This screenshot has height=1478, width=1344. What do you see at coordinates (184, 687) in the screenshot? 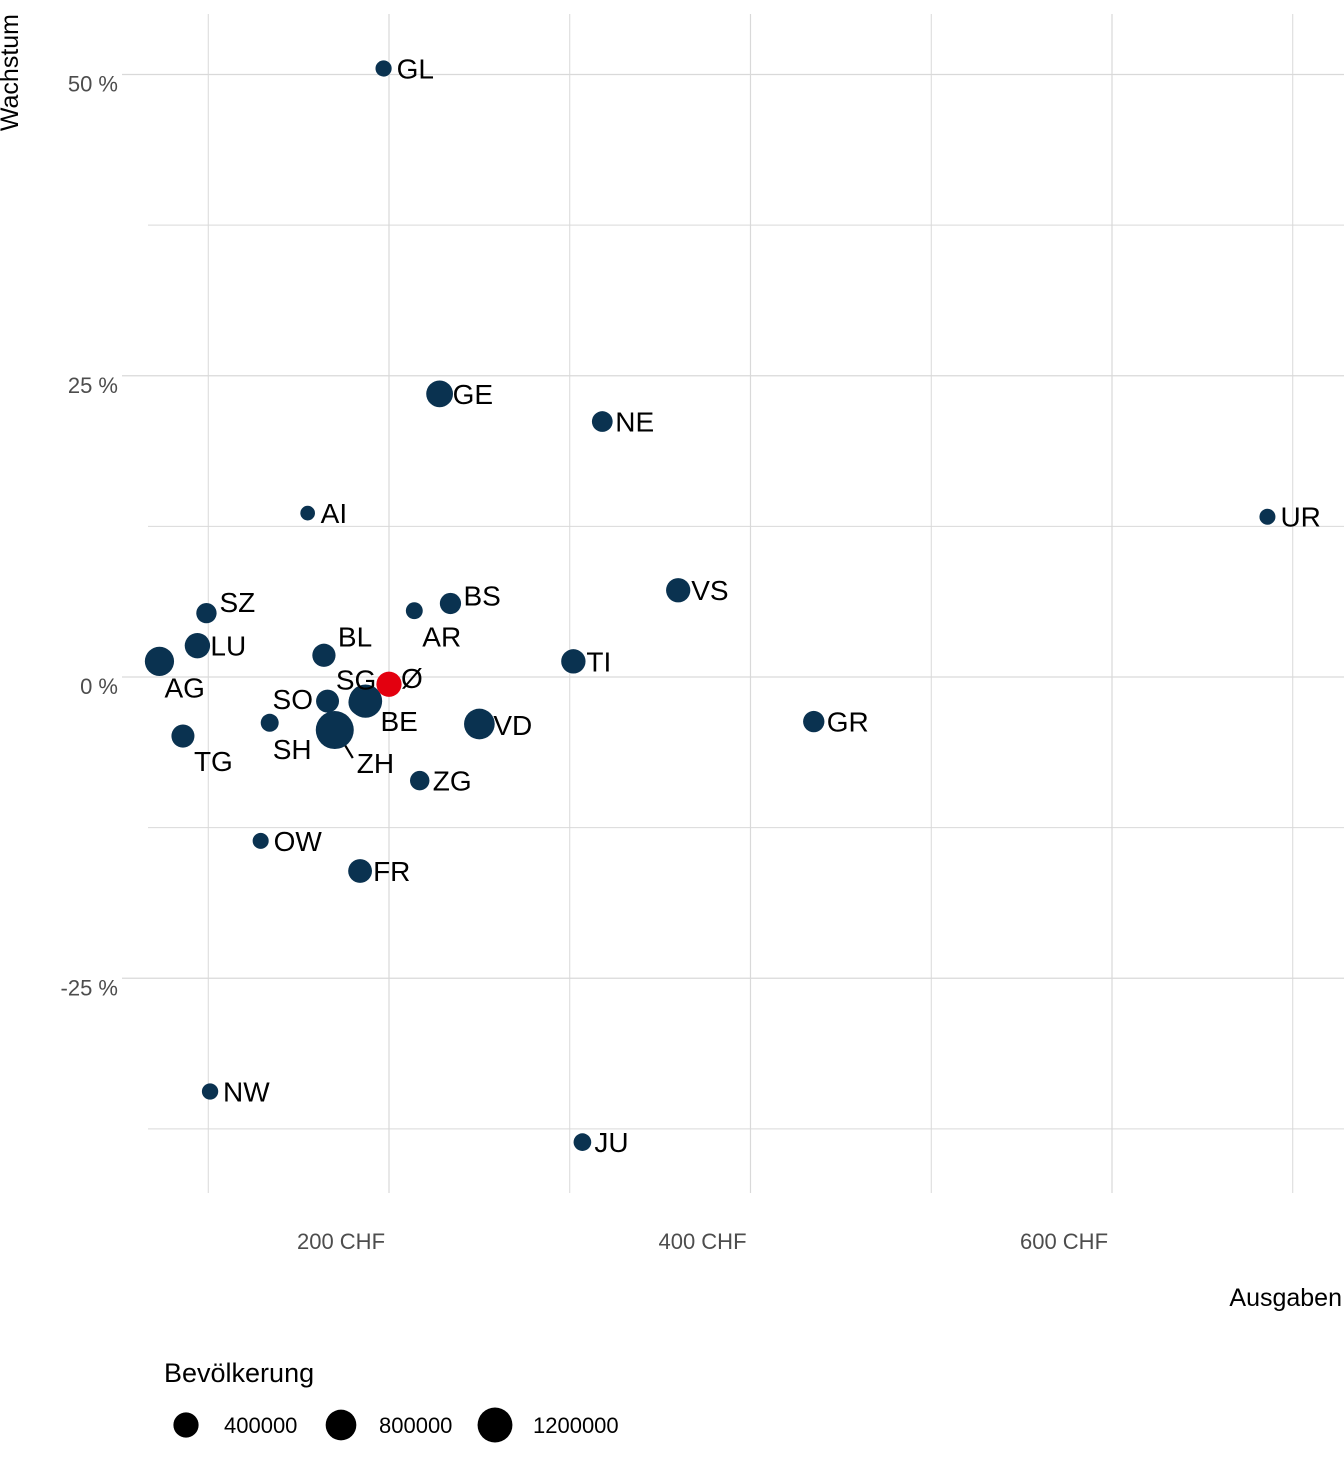
I see `point-label-ag: AG` at bounding box center [184, 687].